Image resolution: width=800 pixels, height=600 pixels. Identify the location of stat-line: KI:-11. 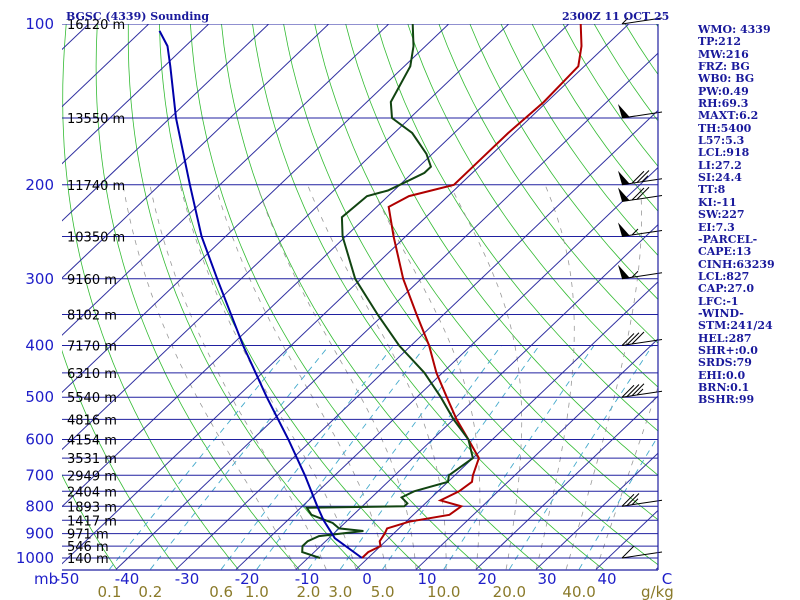
(717, 202).